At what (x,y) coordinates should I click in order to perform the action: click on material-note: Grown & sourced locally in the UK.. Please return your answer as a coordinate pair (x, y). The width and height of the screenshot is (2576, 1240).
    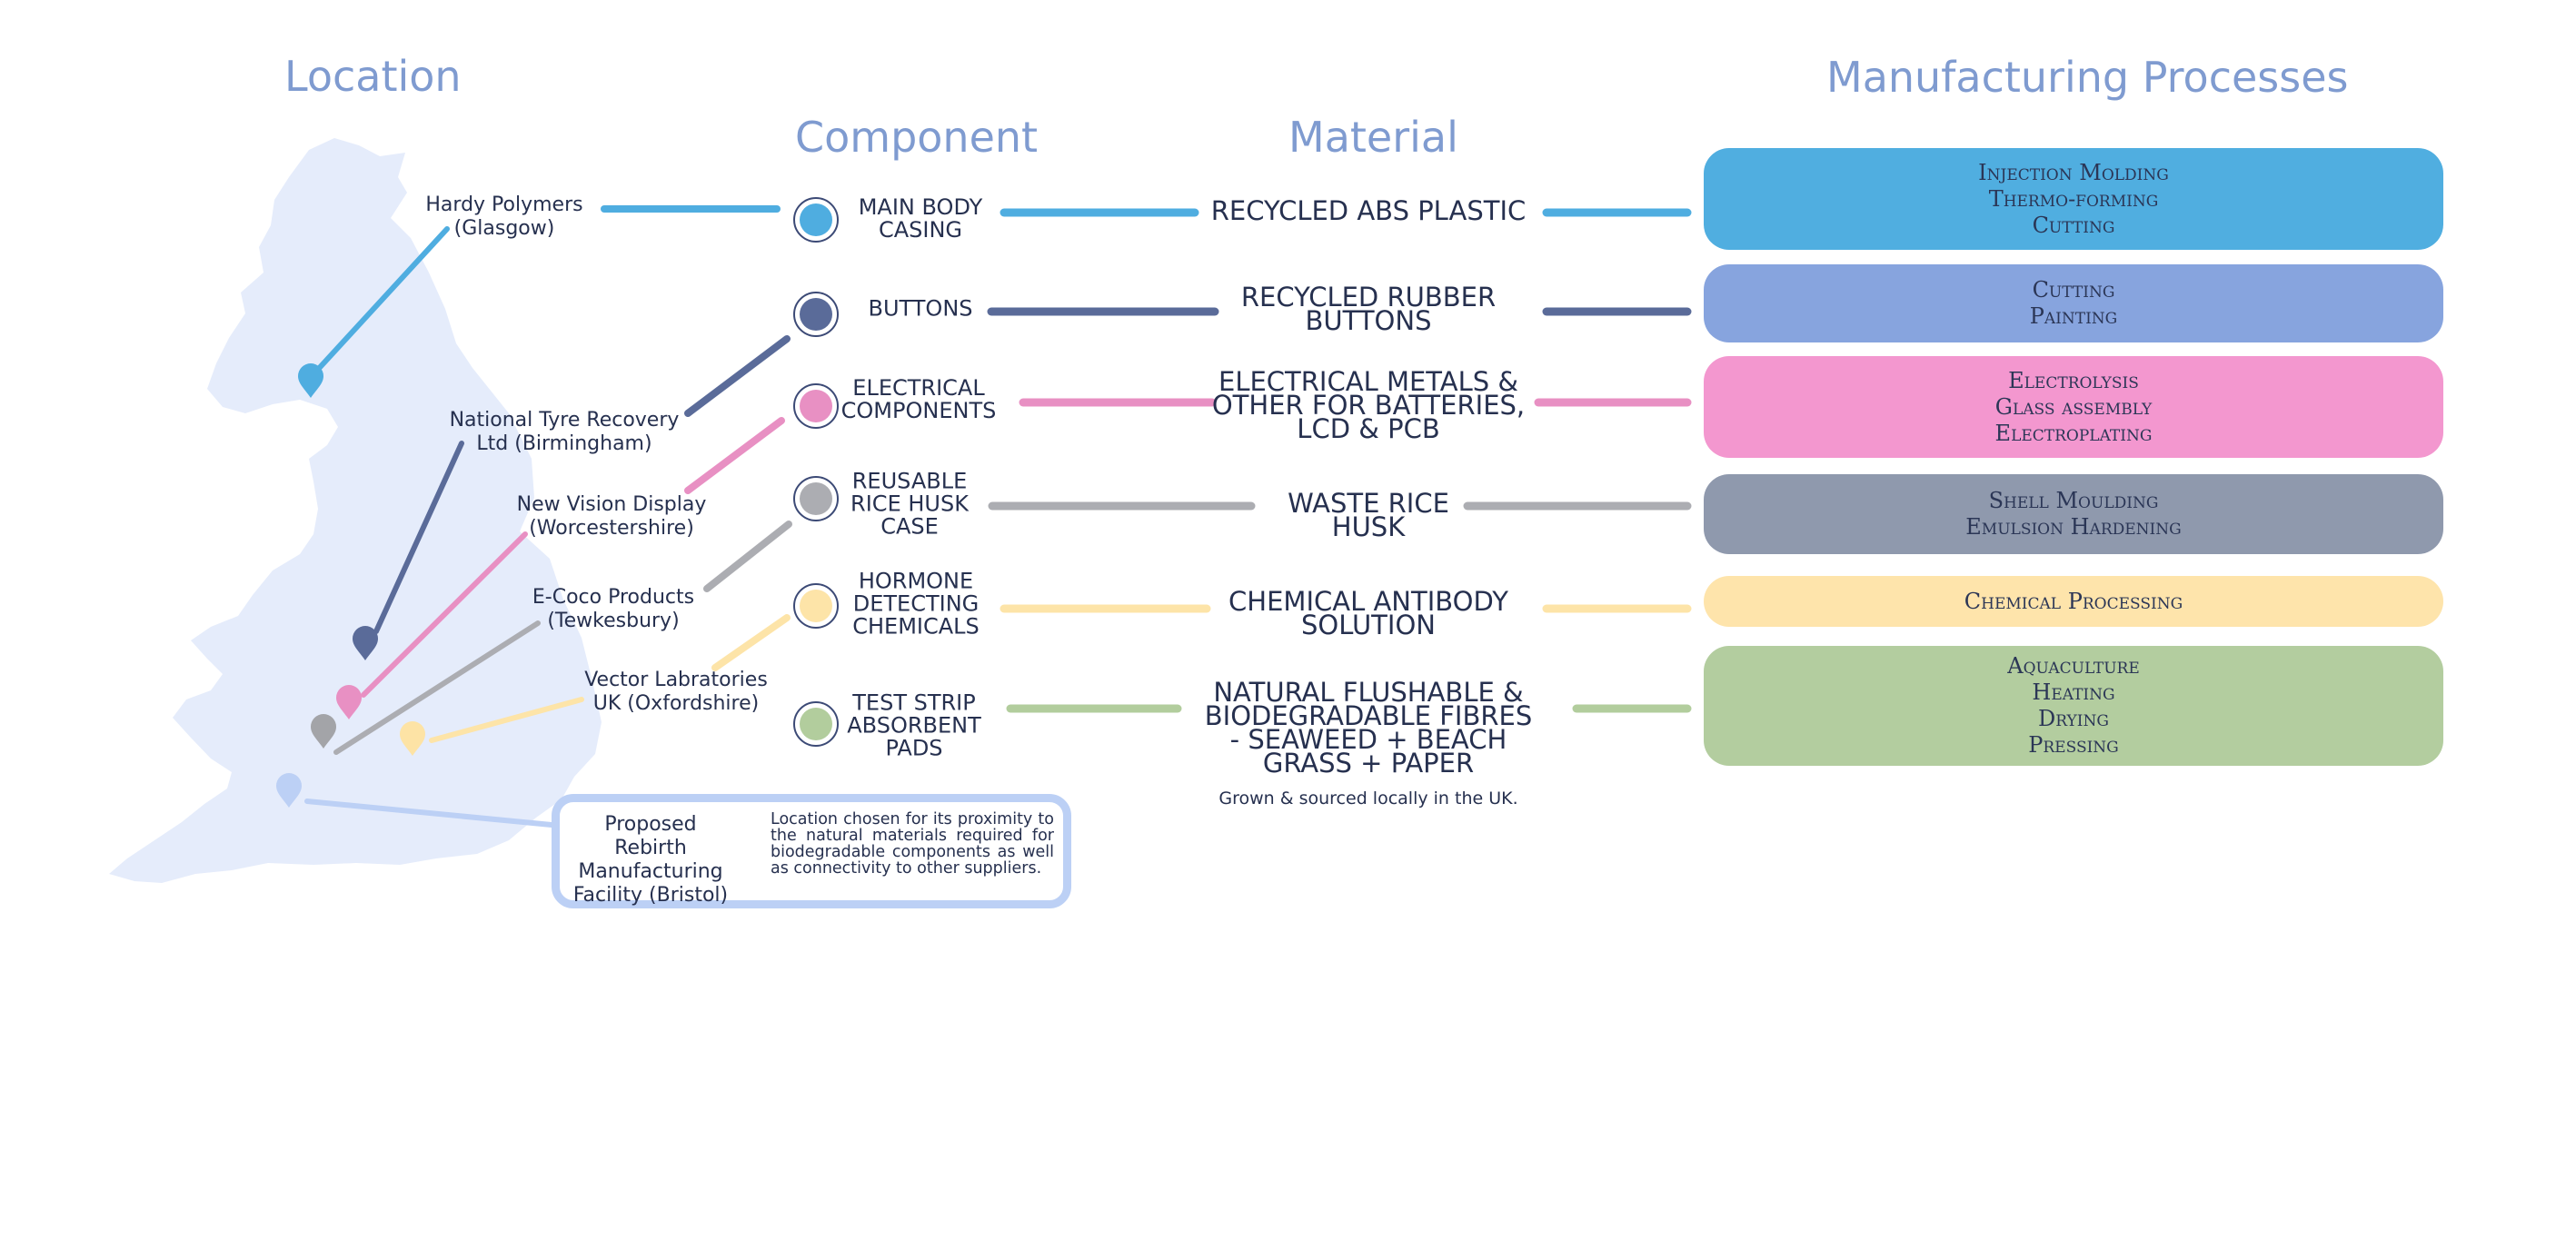
    Looking at the image, I should click on (1368, 798).